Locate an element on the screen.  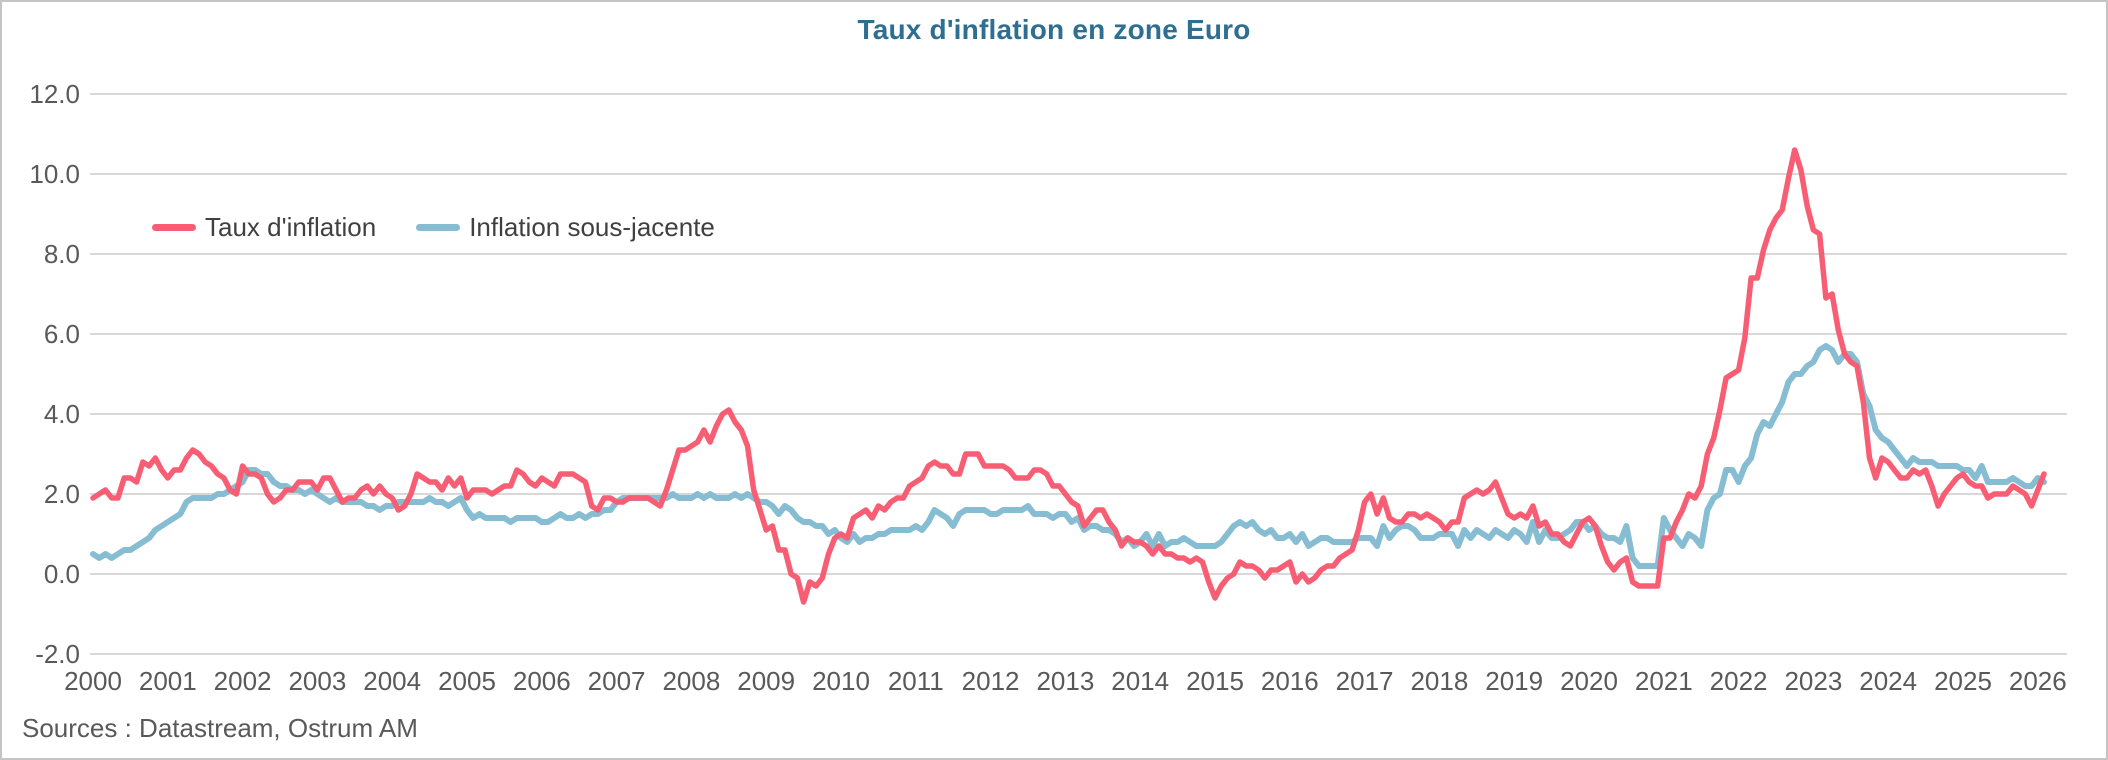
x-axis-label: 2010 is located at coordinates (841, 681).